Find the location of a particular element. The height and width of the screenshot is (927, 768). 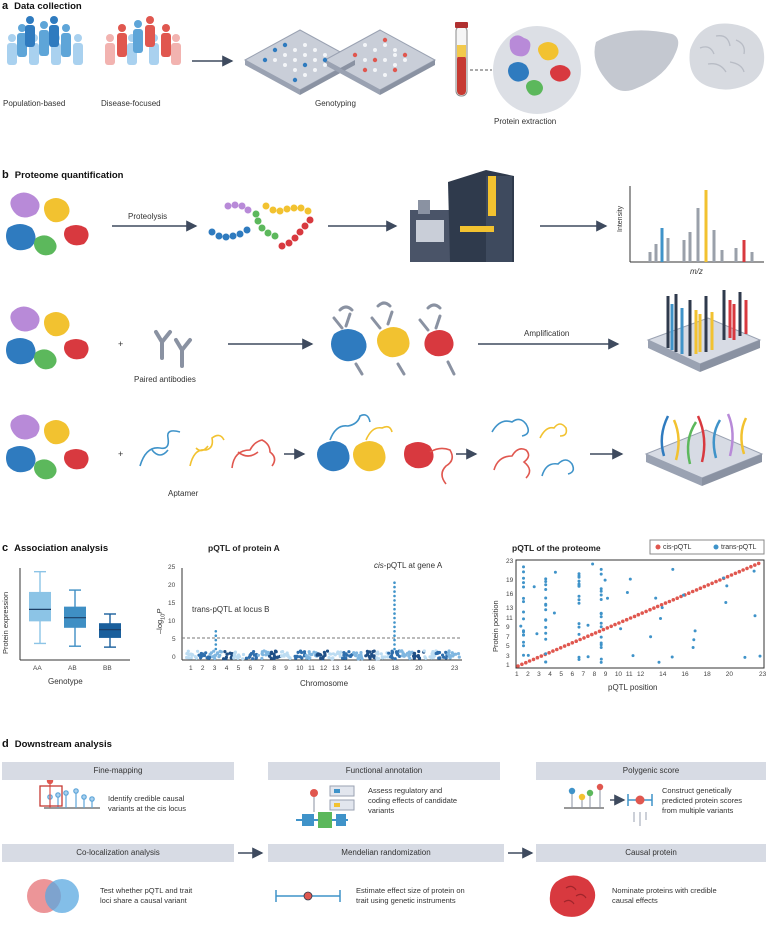

mass-spectrometer-icon is located at coordinates (462, 216).